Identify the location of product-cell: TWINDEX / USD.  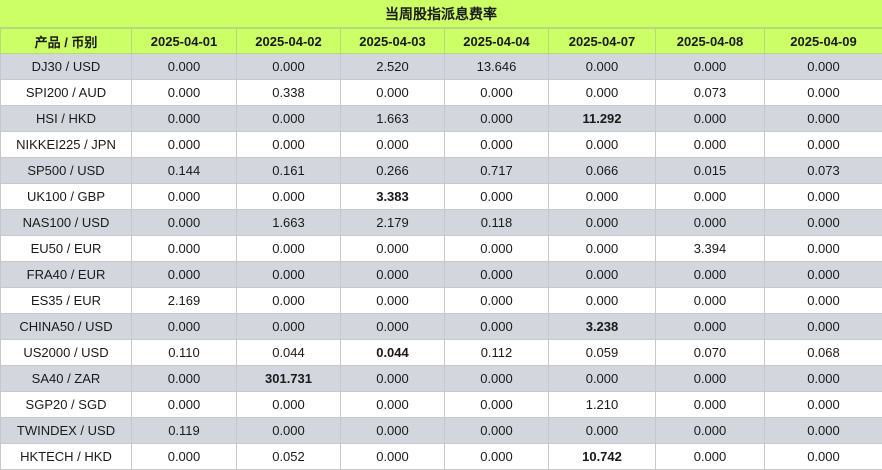
(66, 431).